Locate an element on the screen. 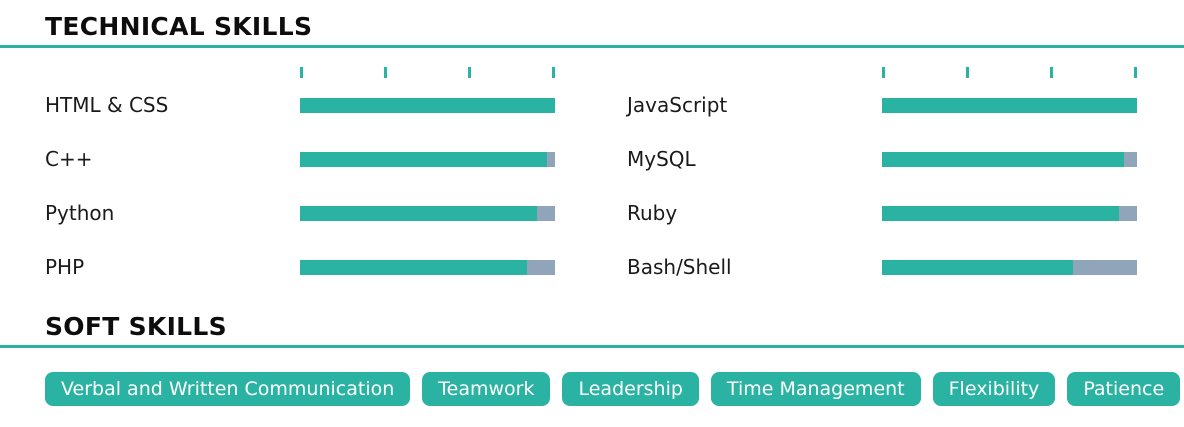 The height and width of the screenshot is (427, 1184). skill-row: JavaScript is located at coordinates (882, 105).